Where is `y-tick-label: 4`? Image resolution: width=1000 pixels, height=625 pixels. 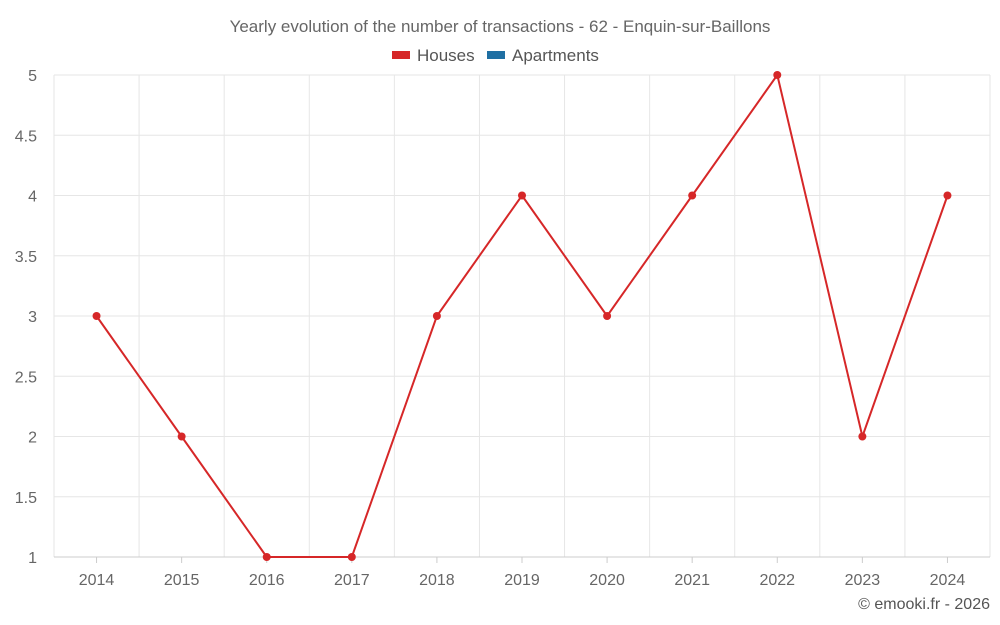 y-tick-label: 4 is located at coordinates (32, 197).